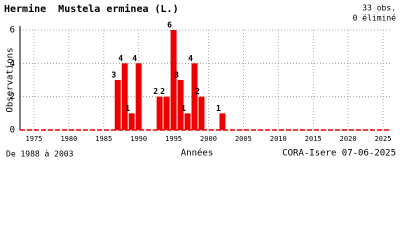  Describe the element at coordinates (103, 139) in the screenshot. I see `x-tick-label: 1985` at that location.